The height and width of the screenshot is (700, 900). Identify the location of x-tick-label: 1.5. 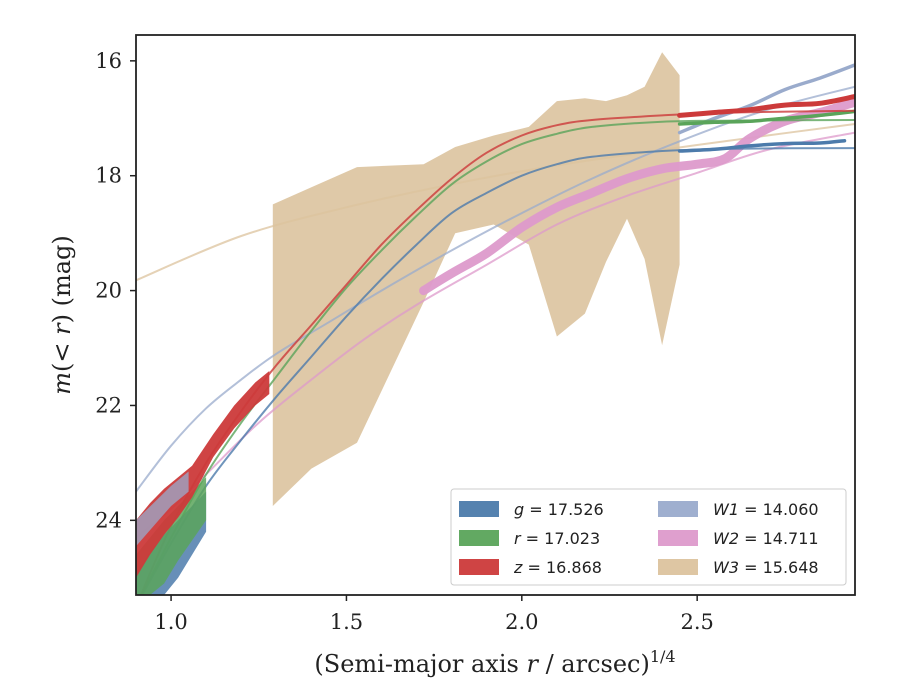
(346, 622).